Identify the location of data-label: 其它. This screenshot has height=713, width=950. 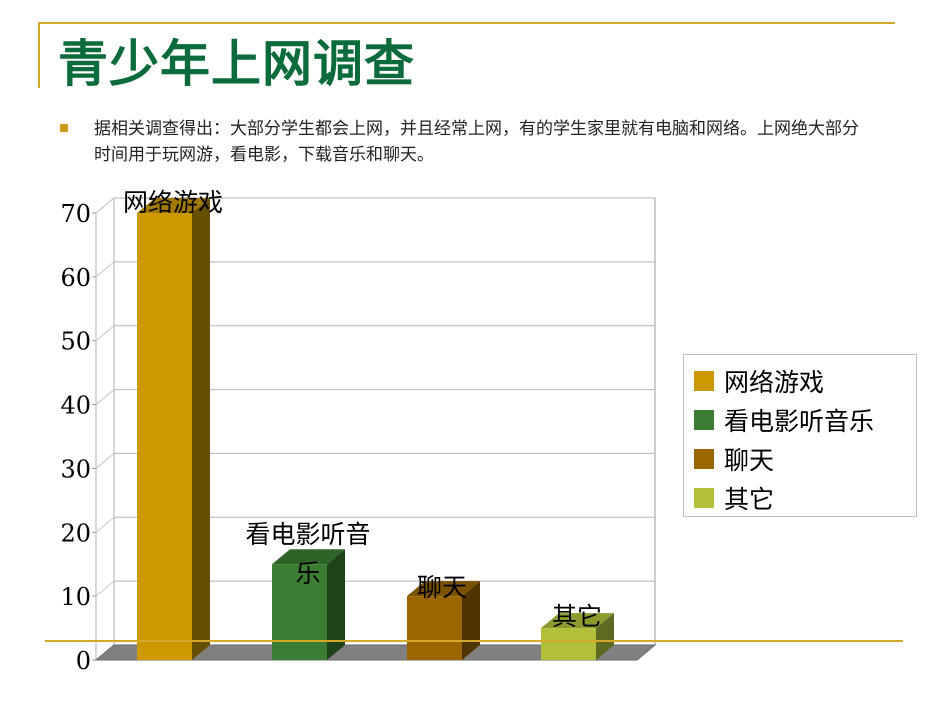
(577, 616).